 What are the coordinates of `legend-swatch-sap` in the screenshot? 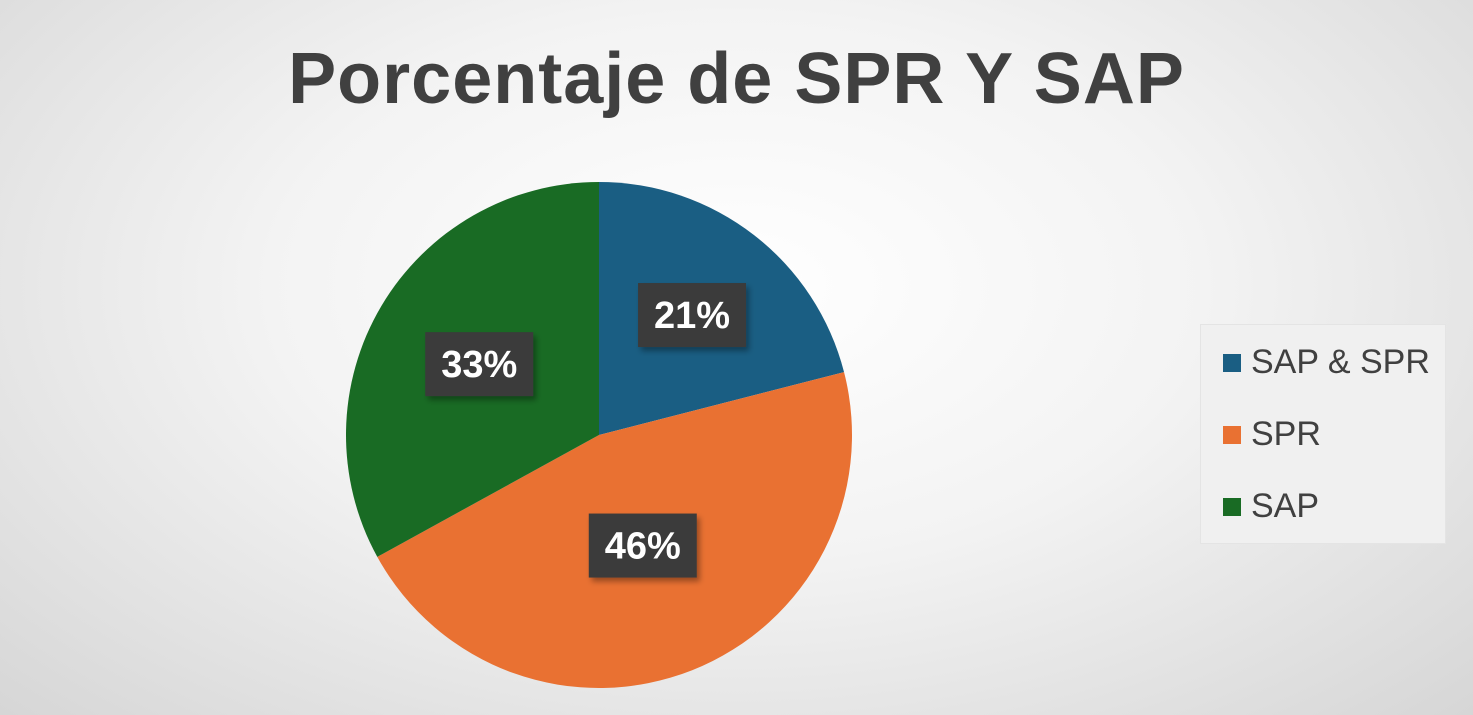 It's located at (1232, 506).